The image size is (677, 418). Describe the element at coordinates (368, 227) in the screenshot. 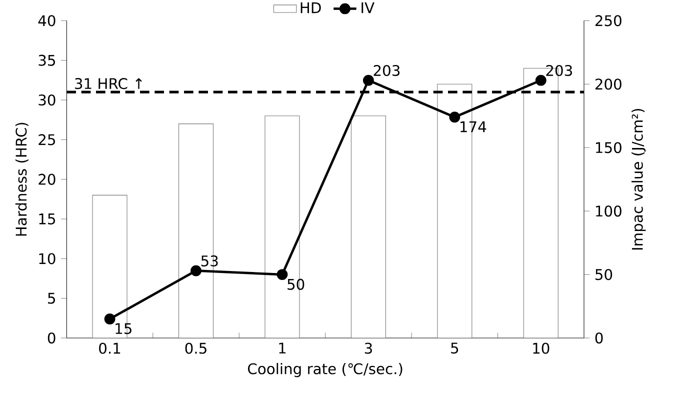

I see `bar` at that location.